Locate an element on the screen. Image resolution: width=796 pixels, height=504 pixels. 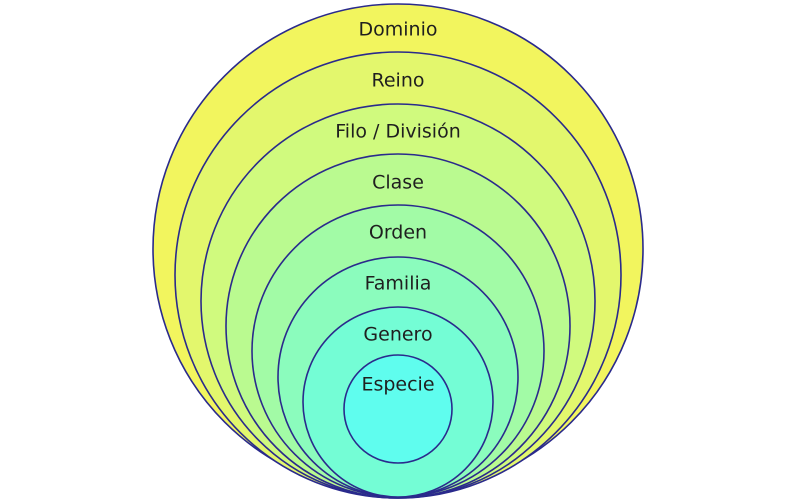
label-orden: Orden is located at coordinates (398, 233).